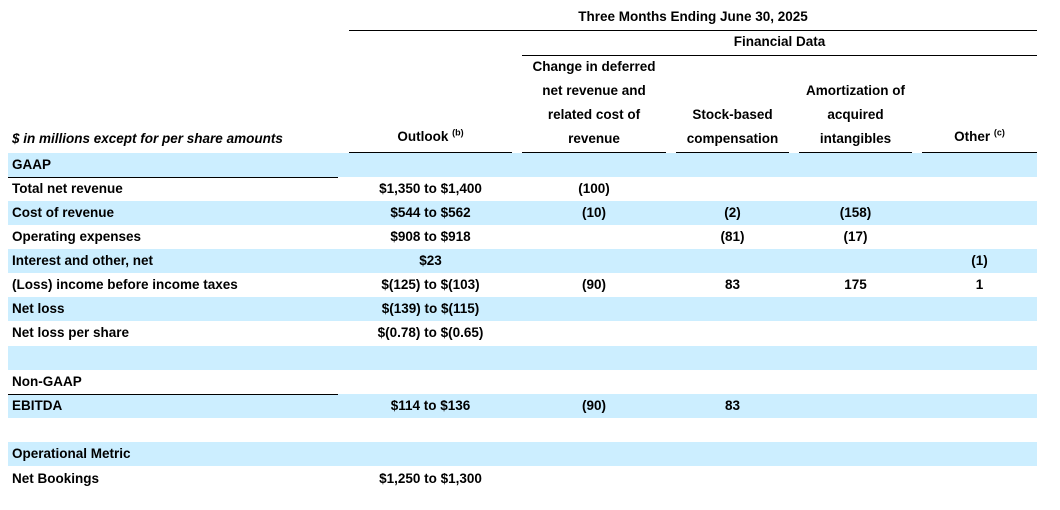 The height and width of the screenshot is (510, 1060). What do you see at coordinates (522, 165) in the screenshot?
I see `band-gaap` at bounding box center [522, 165].